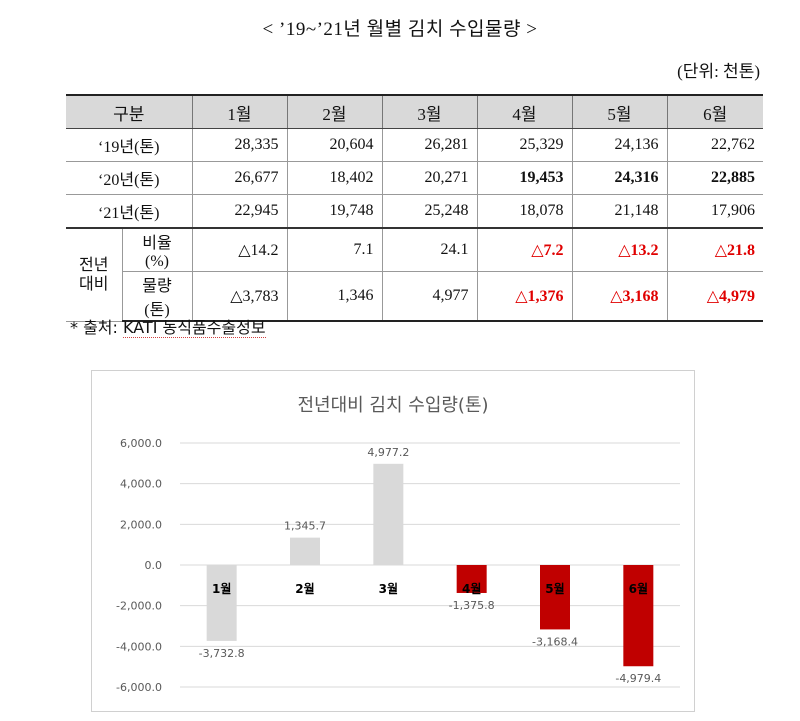  I want to click on category-label: 1월, so click(221, 588).